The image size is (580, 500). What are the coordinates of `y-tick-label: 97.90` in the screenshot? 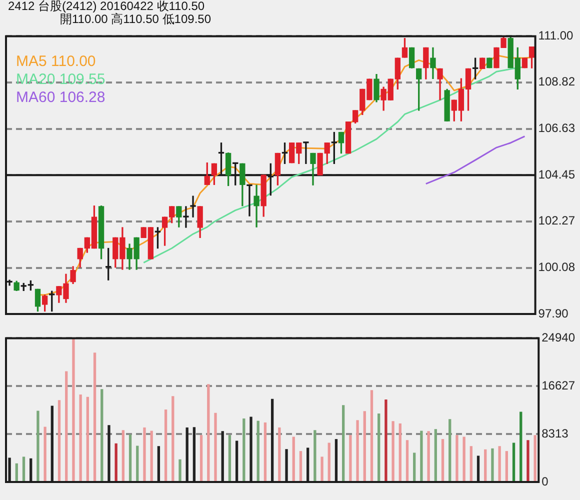 It's located at (553, 313).